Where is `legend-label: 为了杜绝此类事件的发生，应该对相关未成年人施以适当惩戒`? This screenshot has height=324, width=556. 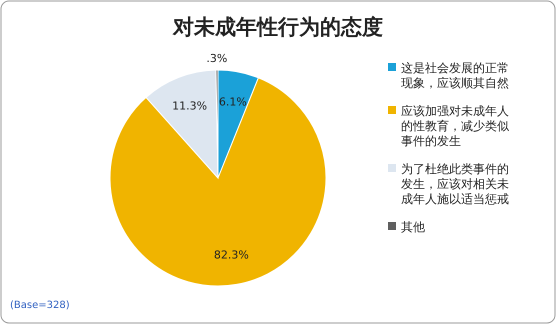
legend-label: 为了杜绝此类事件的发生，应该对相关未成年人施以适当惩戒 is located at coordinates (455, 184).